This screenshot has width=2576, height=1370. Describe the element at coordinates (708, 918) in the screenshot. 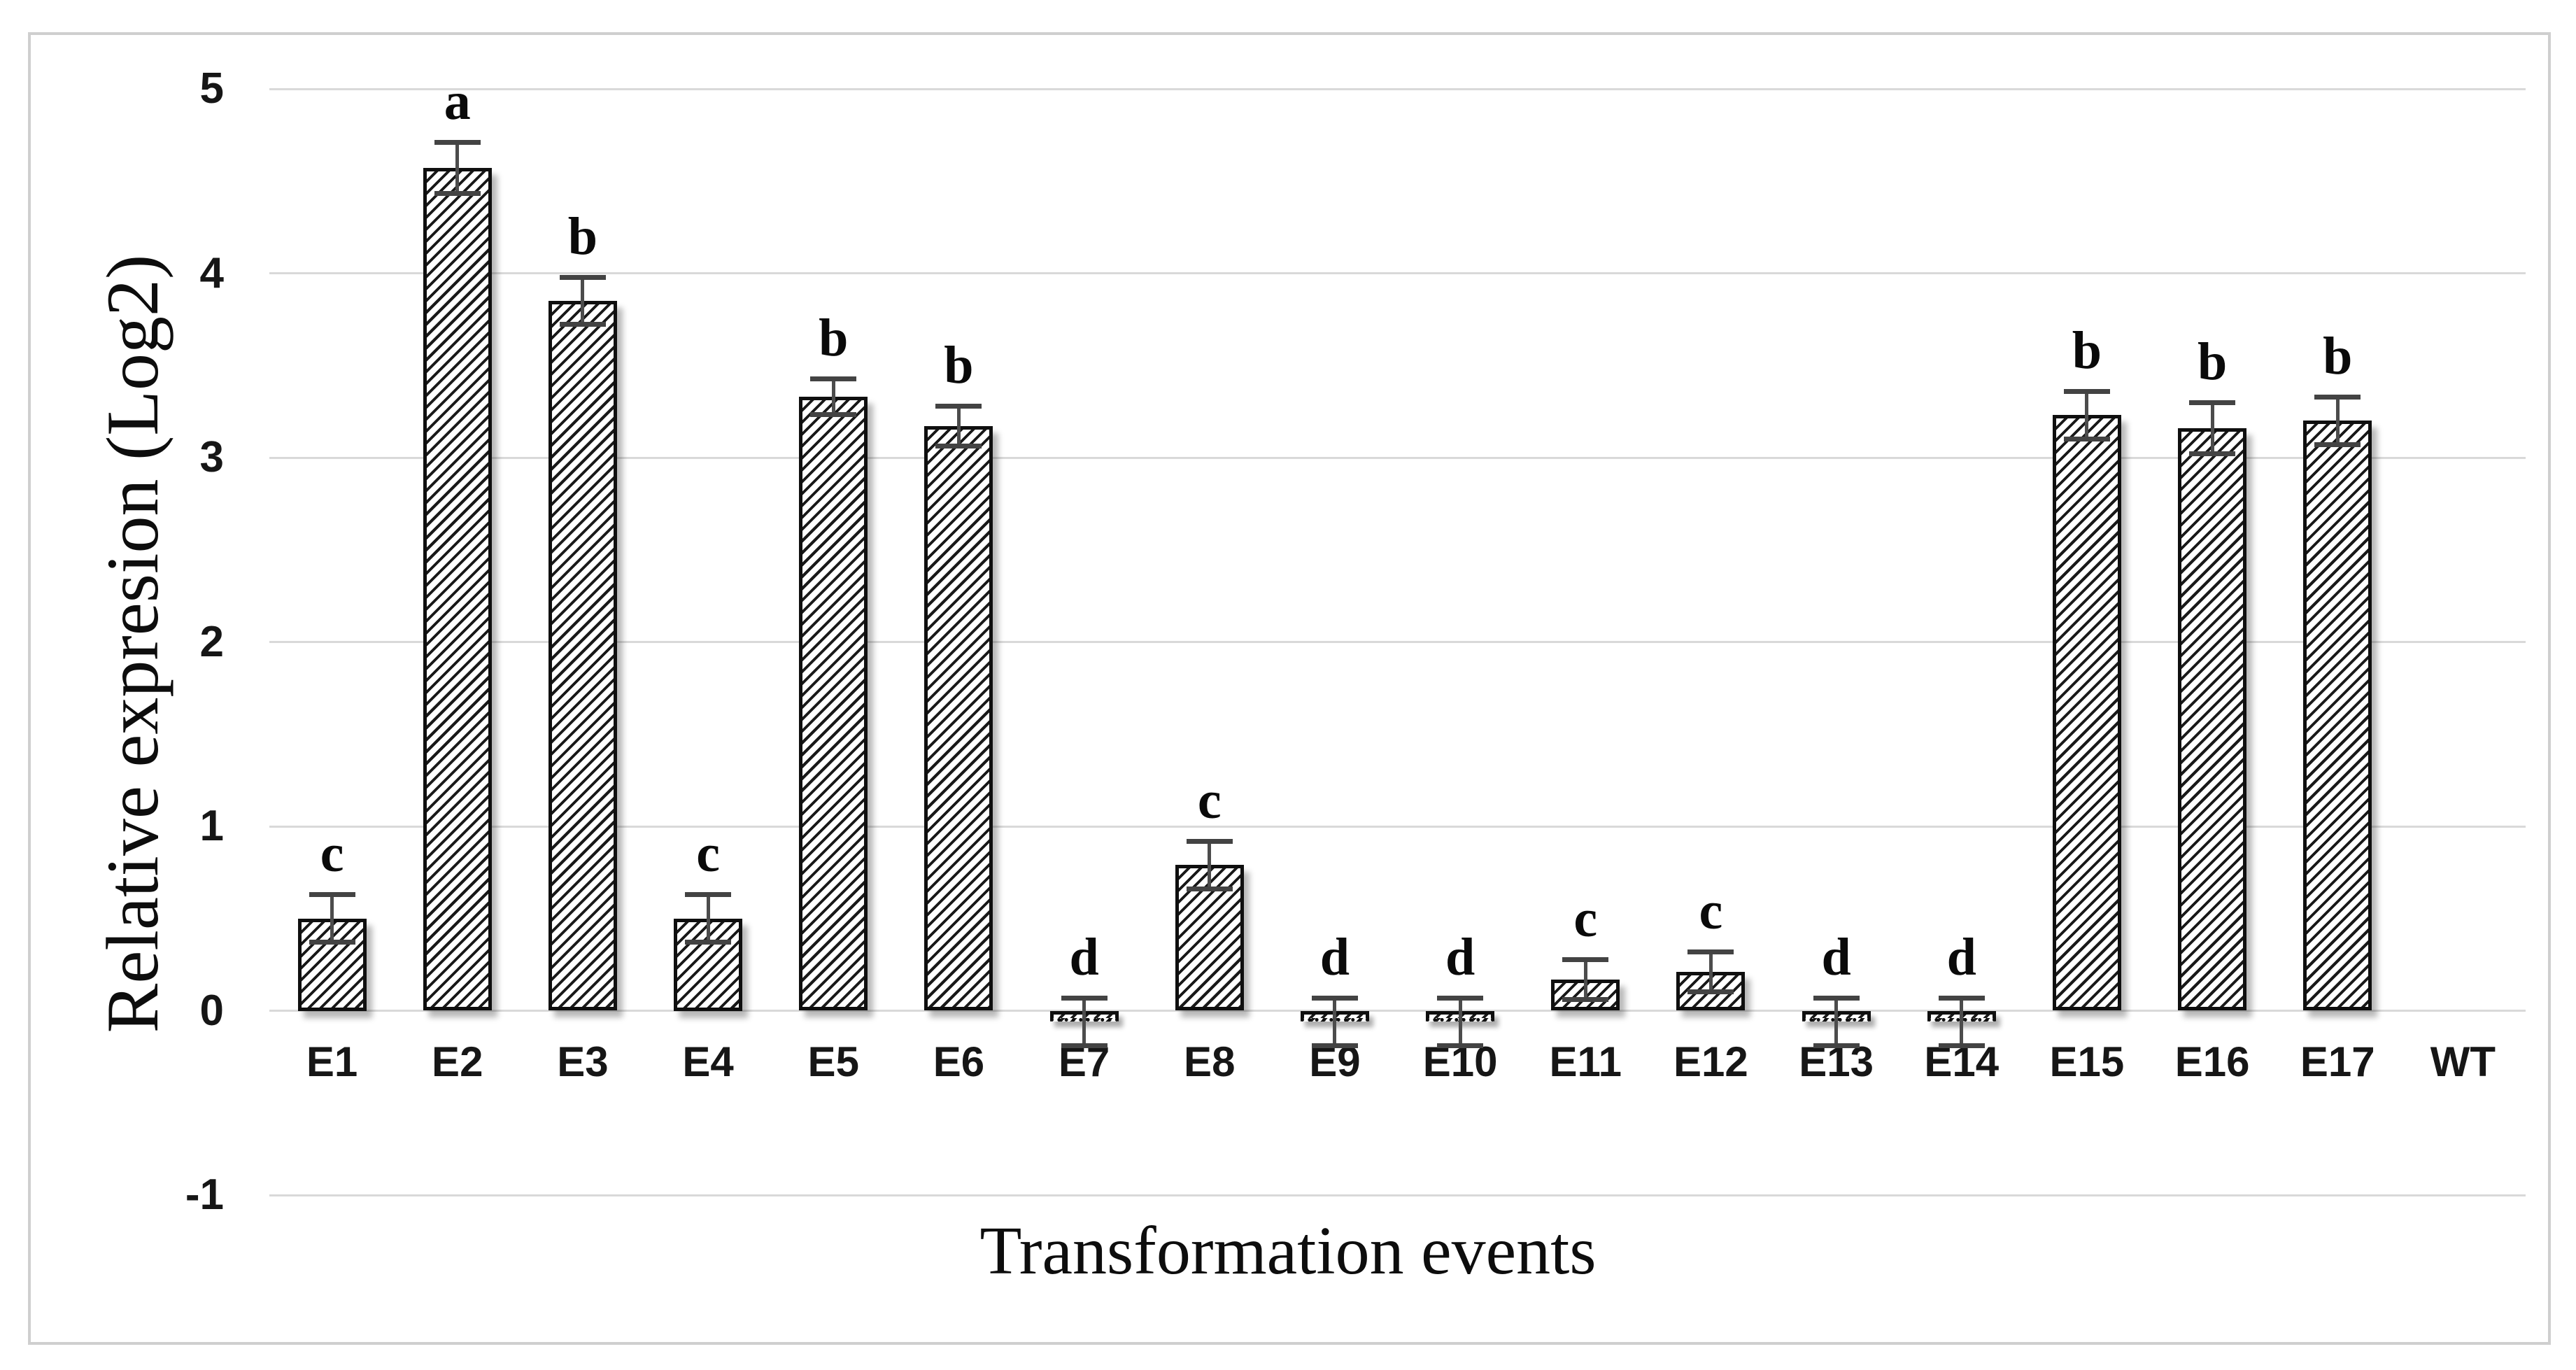

I see `error-bar-E4` at that location.